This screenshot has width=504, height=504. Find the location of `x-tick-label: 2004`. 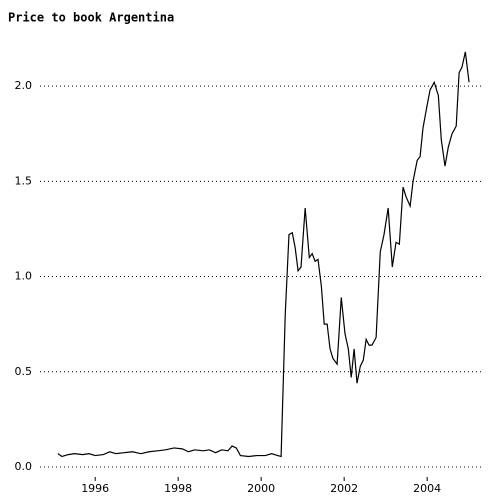

x-tick-label: 2004 is located at coordinates (427, 488).